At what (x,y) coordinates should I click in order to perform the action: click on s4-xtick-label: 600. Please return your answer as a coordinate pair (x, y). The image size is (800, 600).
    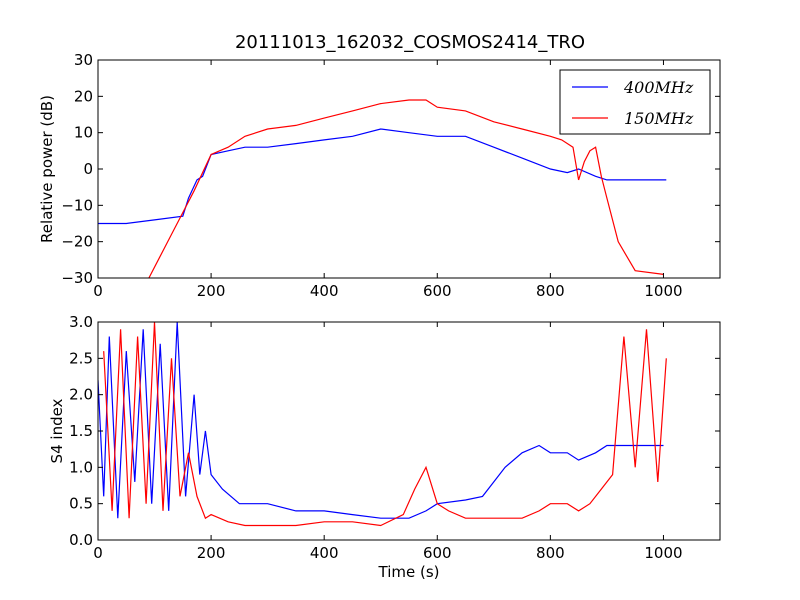
    Looking at the image, I should click on (437, 553).